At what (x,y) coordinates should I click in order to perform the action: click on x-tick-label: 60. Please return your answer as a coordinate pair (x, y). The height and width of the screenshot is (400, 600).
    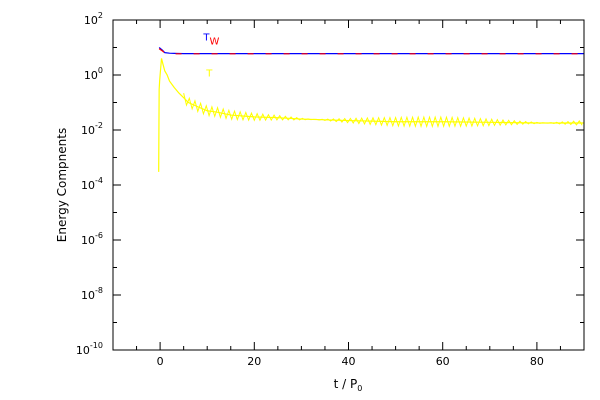
    Looking at the image, I should click on (443, 361).